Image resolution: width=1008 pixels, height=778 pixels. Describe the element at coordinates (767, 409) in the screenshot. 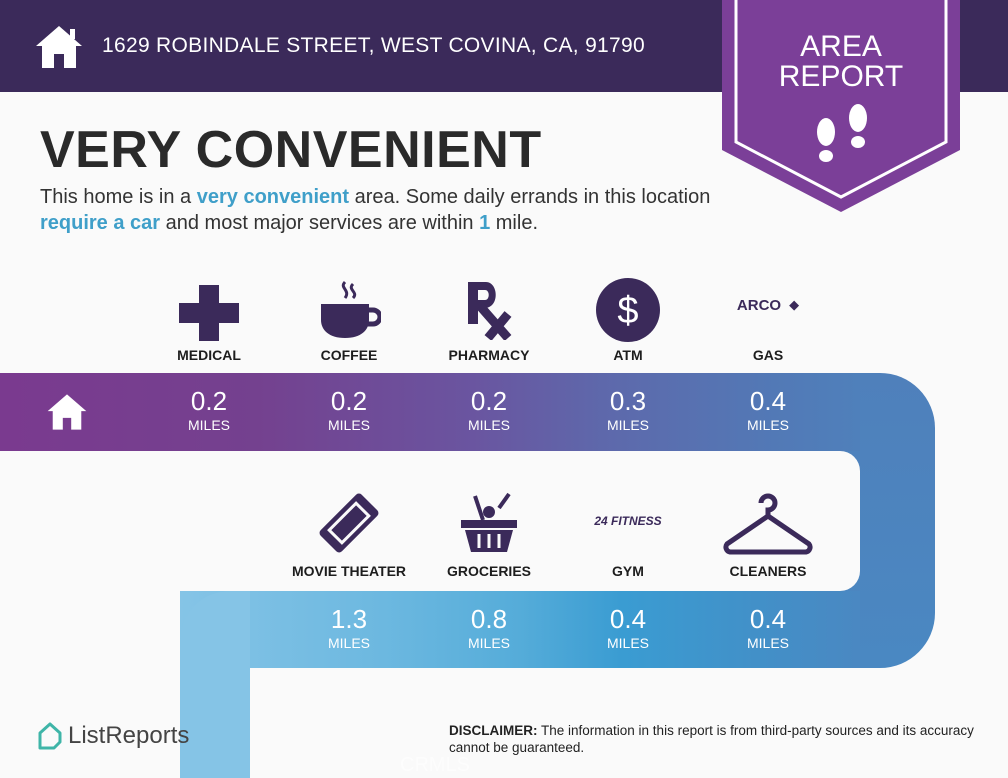

I see `distance-gas: 0.4 MILES` at that location.